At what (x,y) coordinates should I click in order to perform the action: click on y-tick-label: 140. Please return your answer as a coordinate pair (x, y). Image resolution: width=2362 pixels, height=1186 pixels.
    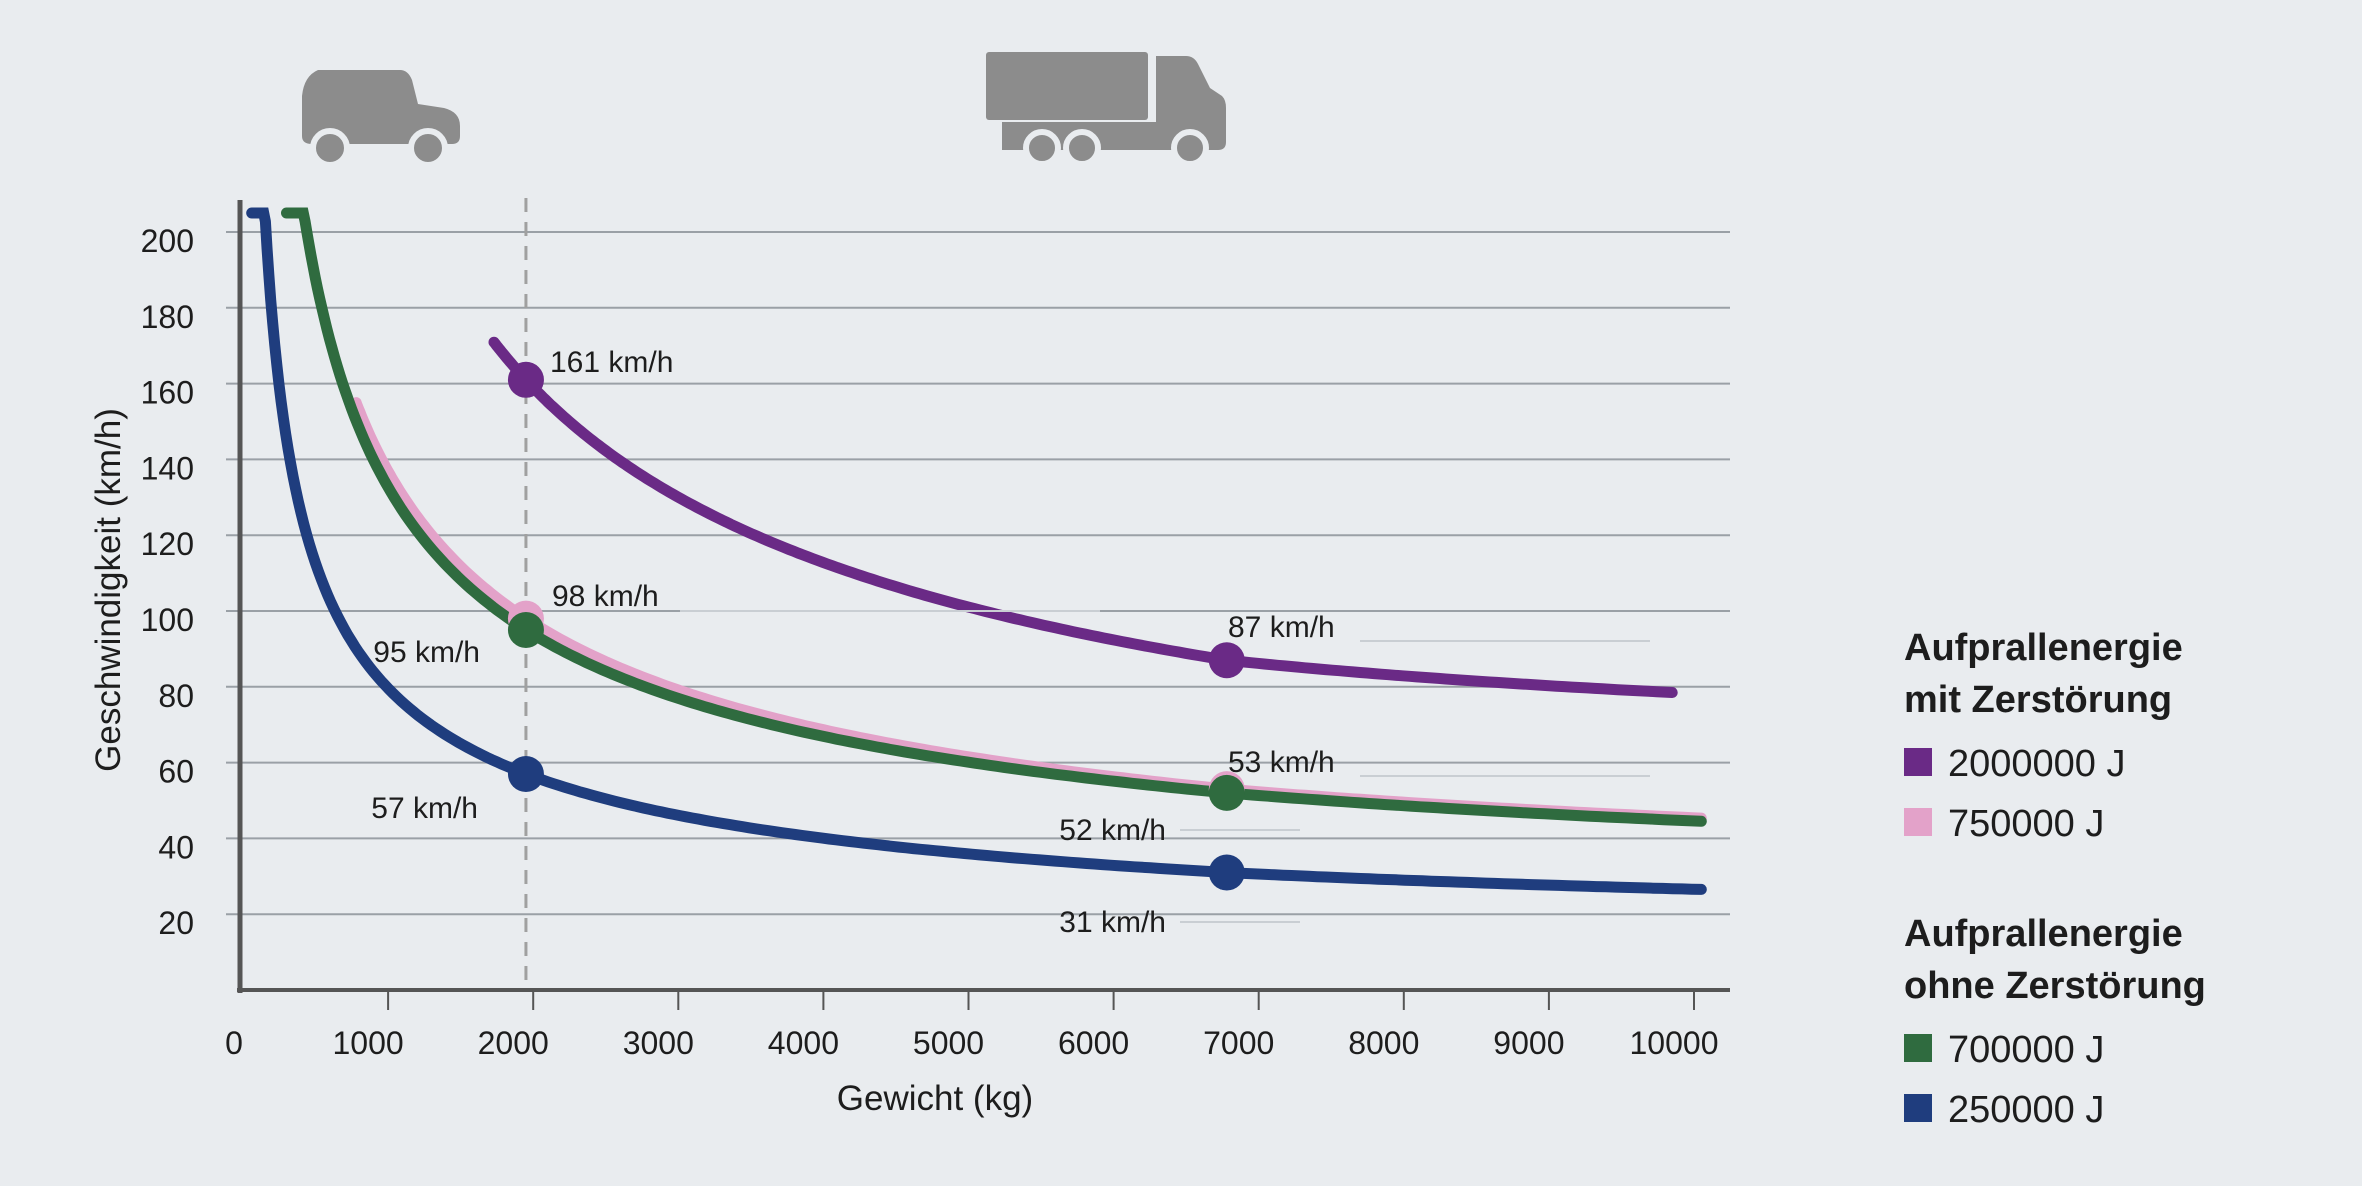
    Looking at the image, I should click on (167, 468).